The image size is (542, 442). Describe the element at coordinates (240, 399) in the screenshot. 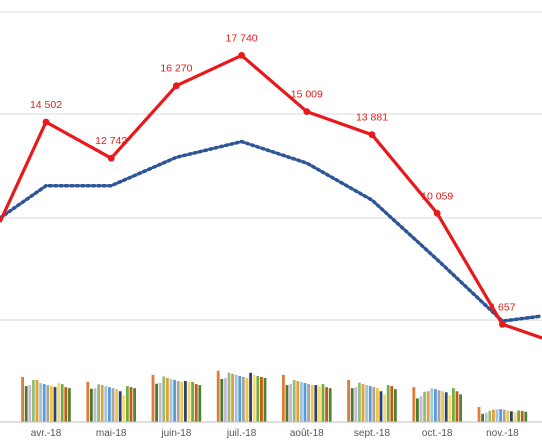

I see `bar-juil.-18-7` at that location.